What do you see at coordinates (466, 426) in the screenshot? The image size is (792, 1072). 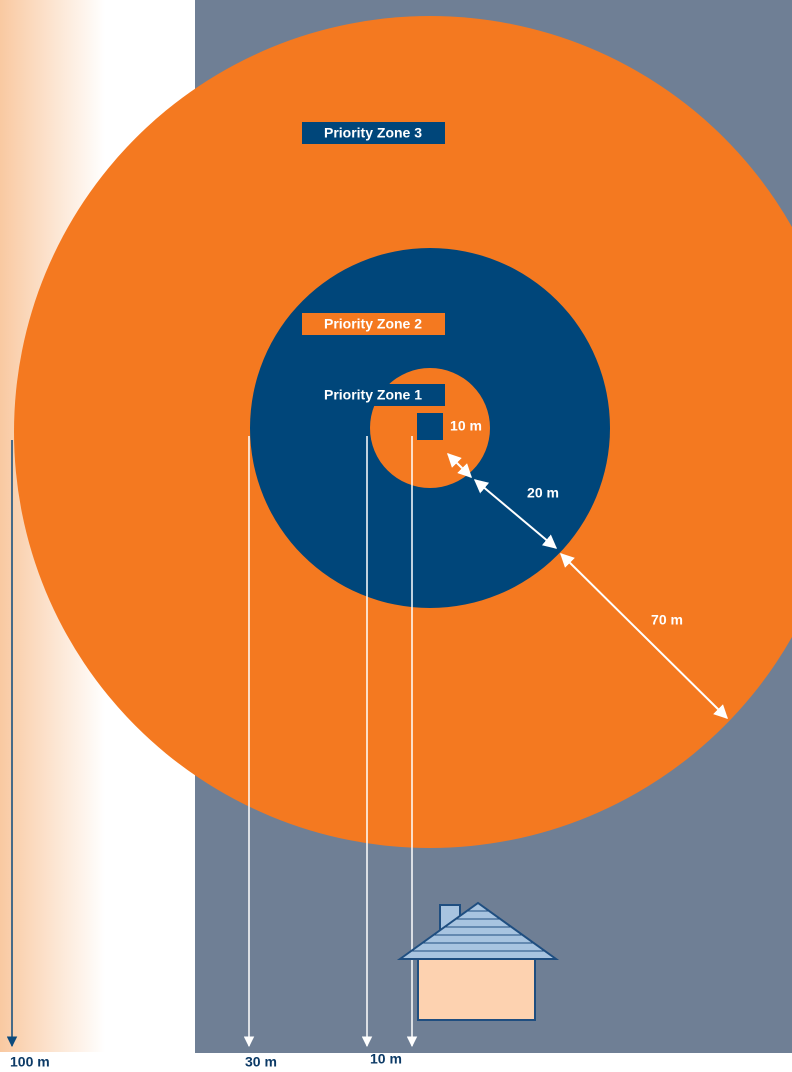 I see `ring-width-label: 10 m` at bounding box center [466, 426].